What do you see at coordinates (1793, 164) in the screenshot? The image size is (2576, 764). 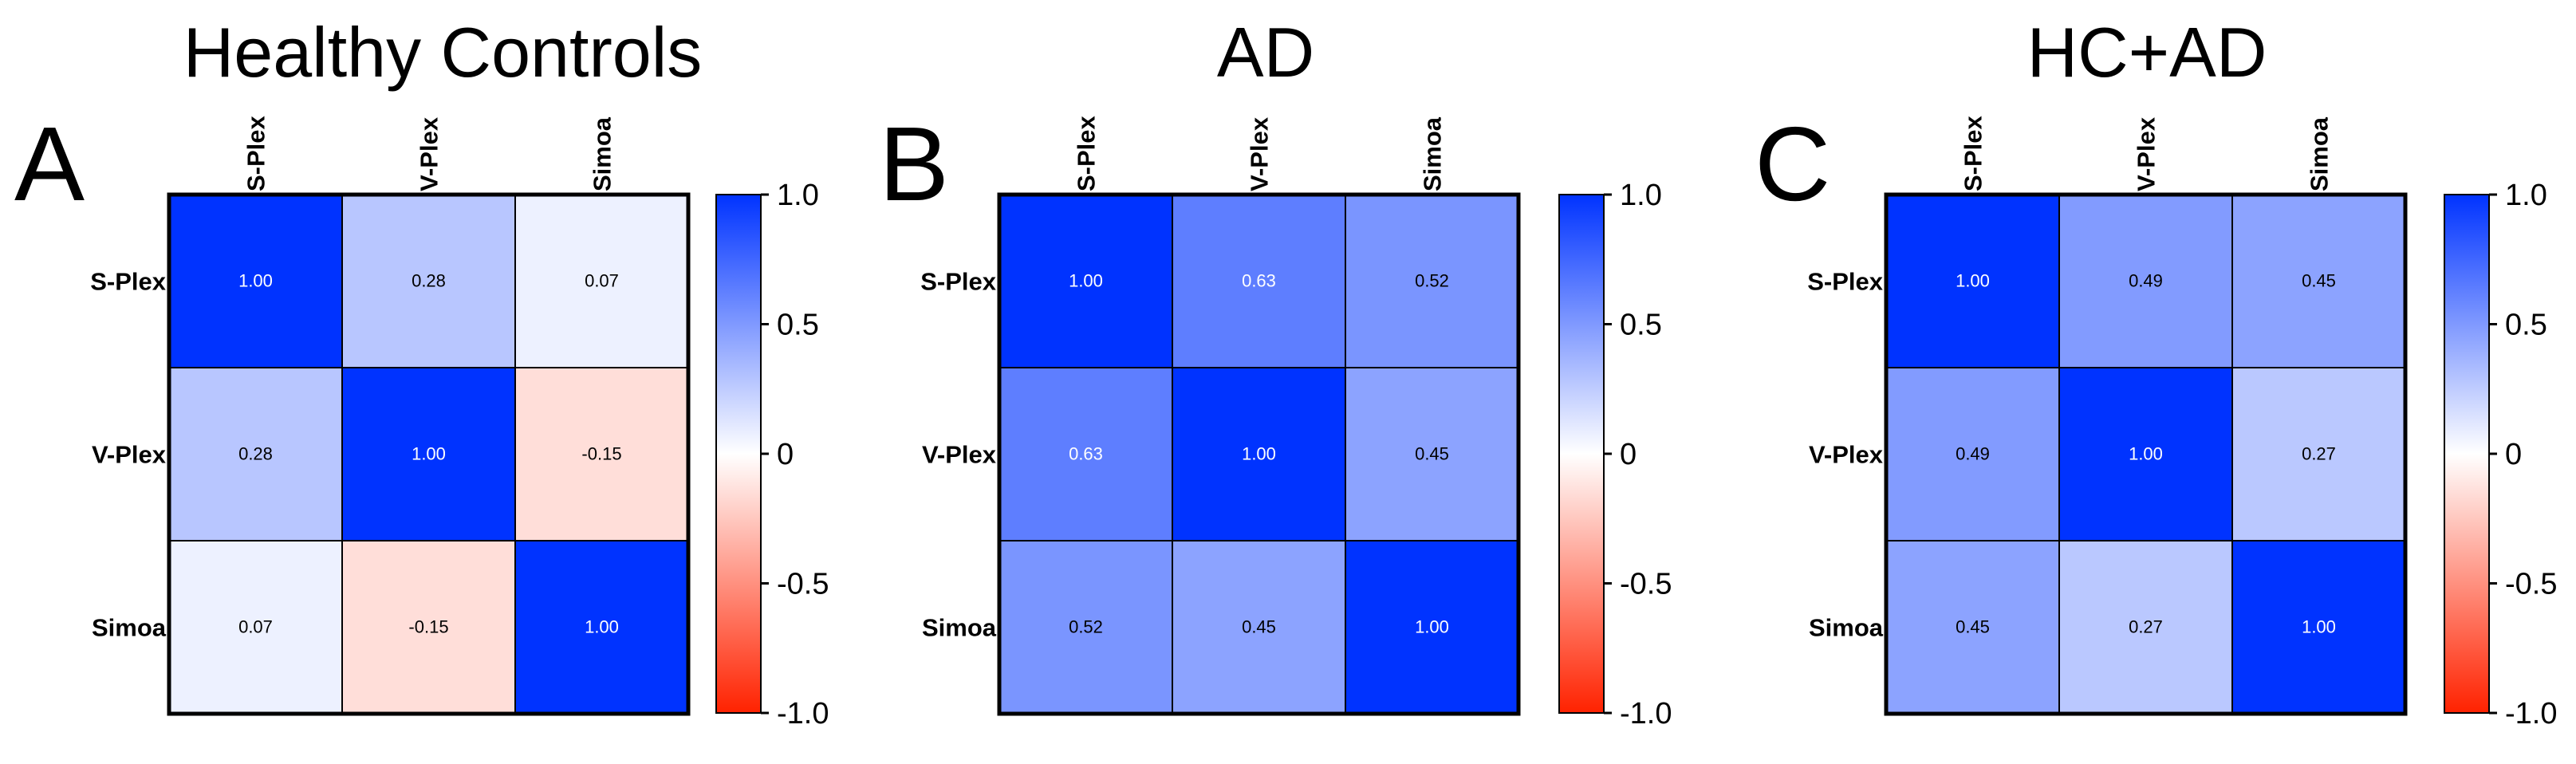 I see `panel-c-letter: C` at bounding box center [1793, 164].